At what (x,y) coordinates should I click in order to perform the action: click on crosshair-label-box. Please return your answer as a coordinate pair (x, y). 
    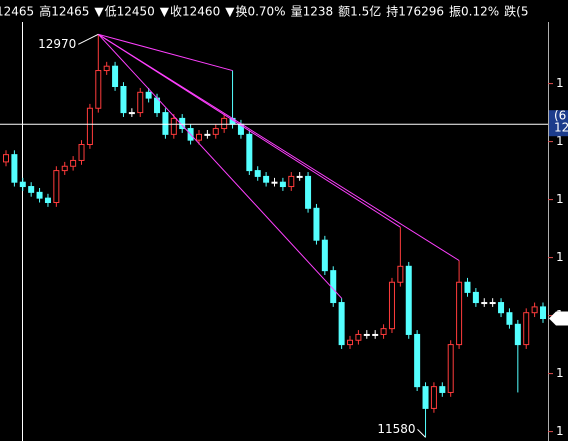
    Looking at the image, I should click on (558, 123).